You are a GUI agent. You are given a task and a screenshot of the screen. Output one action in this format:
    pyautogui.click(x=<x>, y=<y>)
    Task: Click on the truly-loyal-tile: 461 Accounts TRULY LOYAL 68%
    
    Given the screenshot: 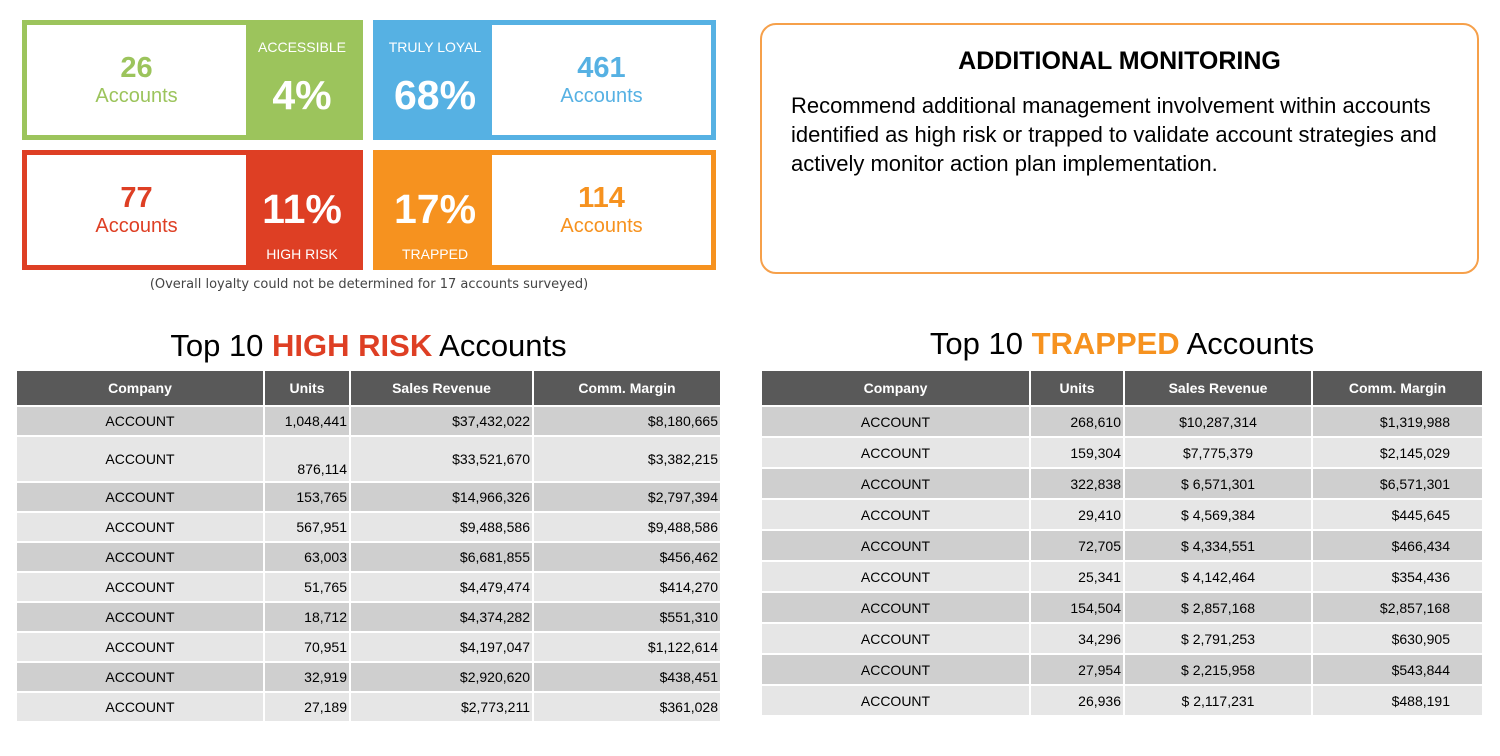 What is the action you would take?
    pyautogui.click(x=544, y=80)
    